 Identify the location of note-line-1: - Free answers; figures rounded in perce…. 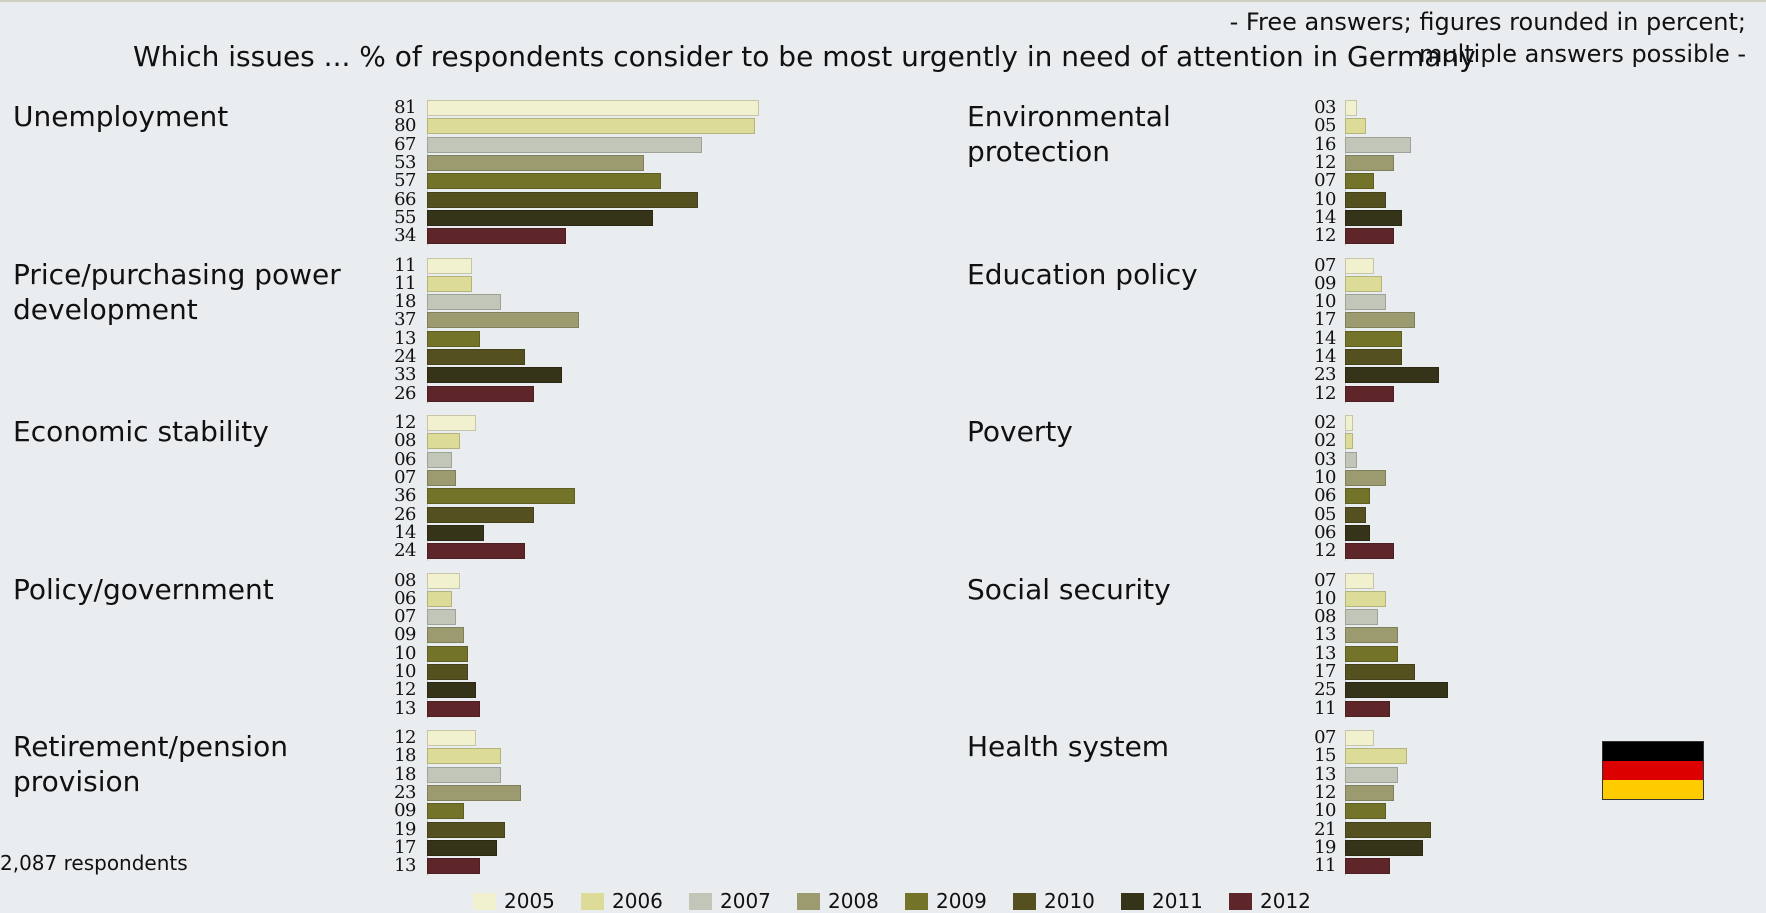
(1487, 22).